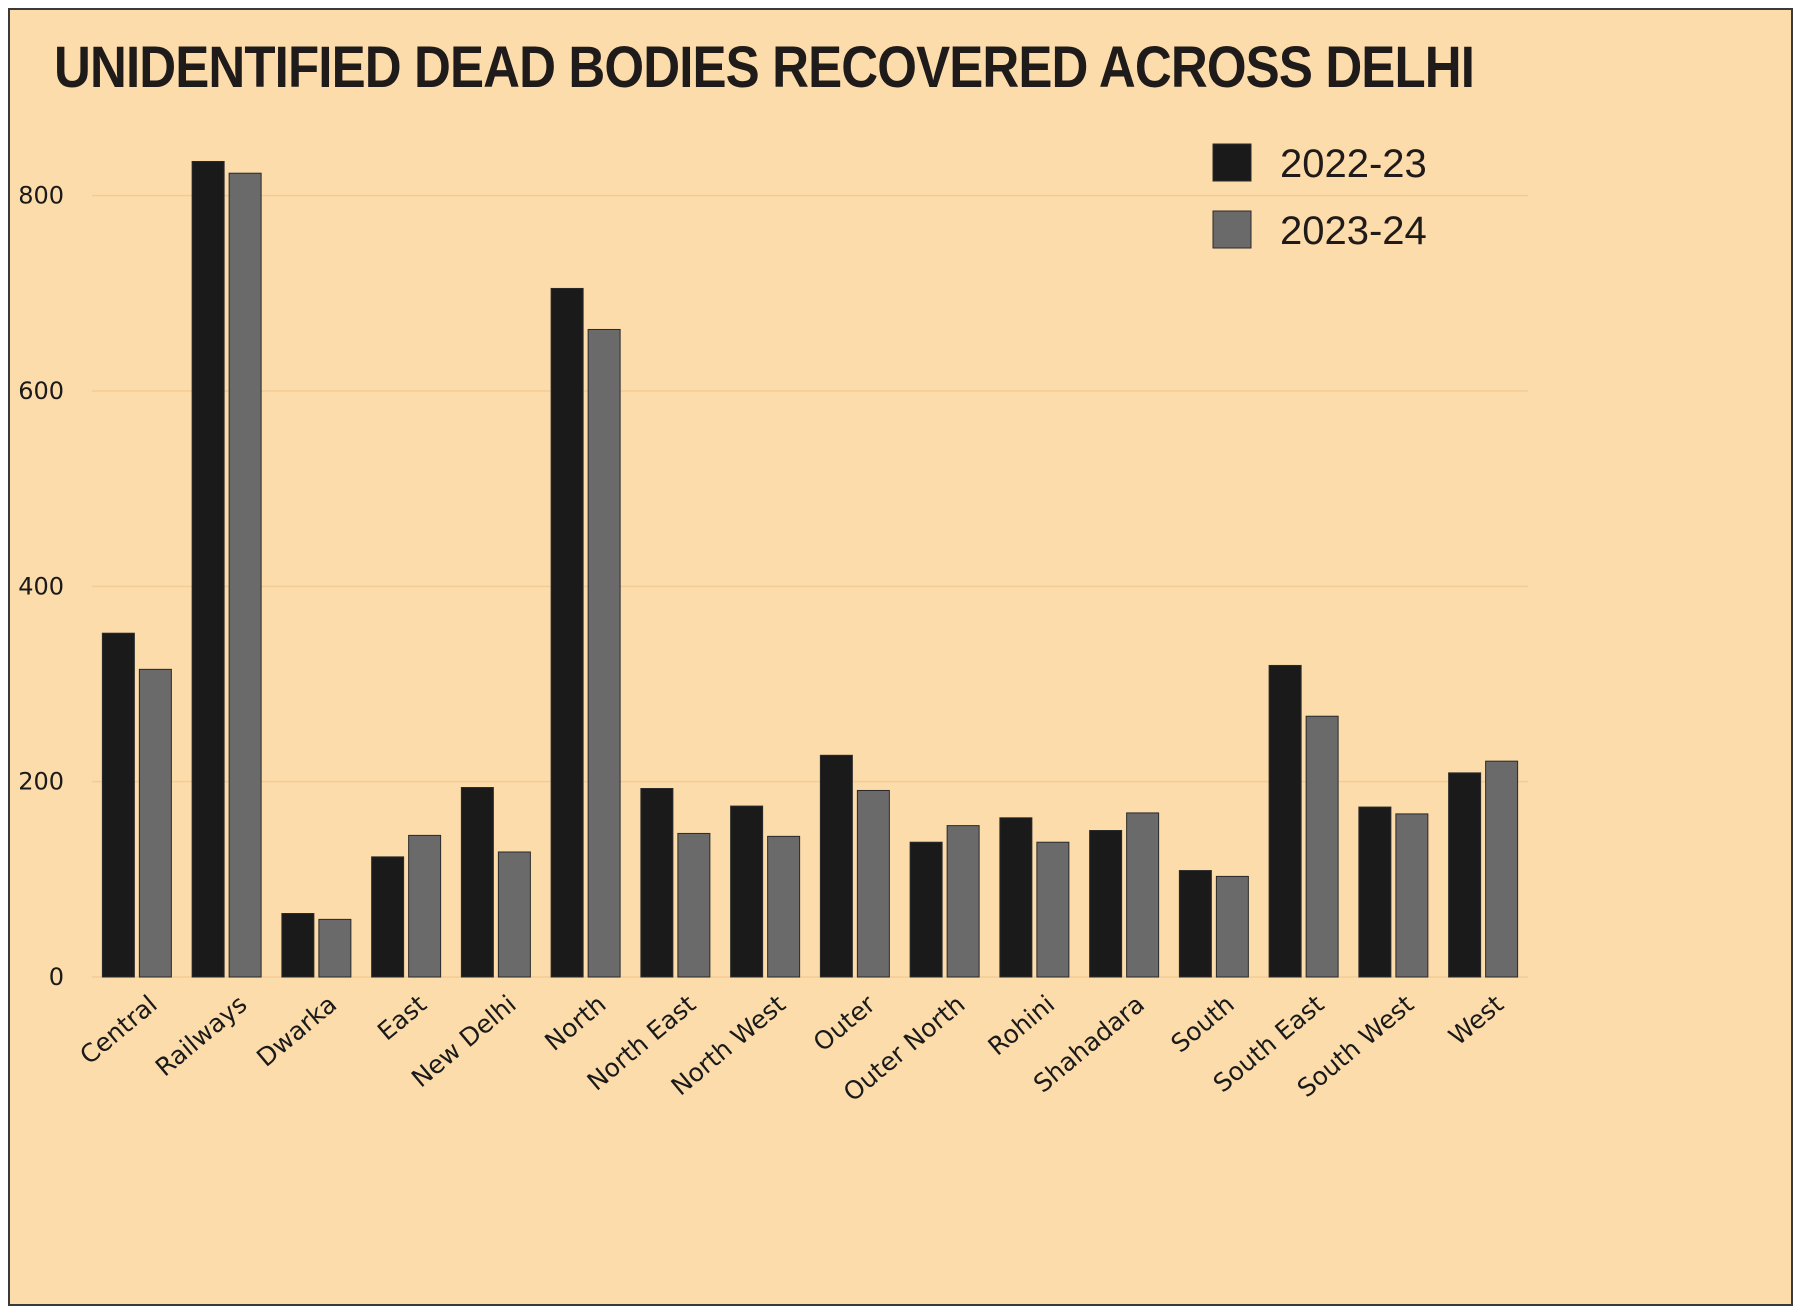 The height and width of the screenshot is (1316, 1803). Describe the element at coordinates (1053, 909) in the screenshot. I see `bar-2023-24-rohini` at that location.